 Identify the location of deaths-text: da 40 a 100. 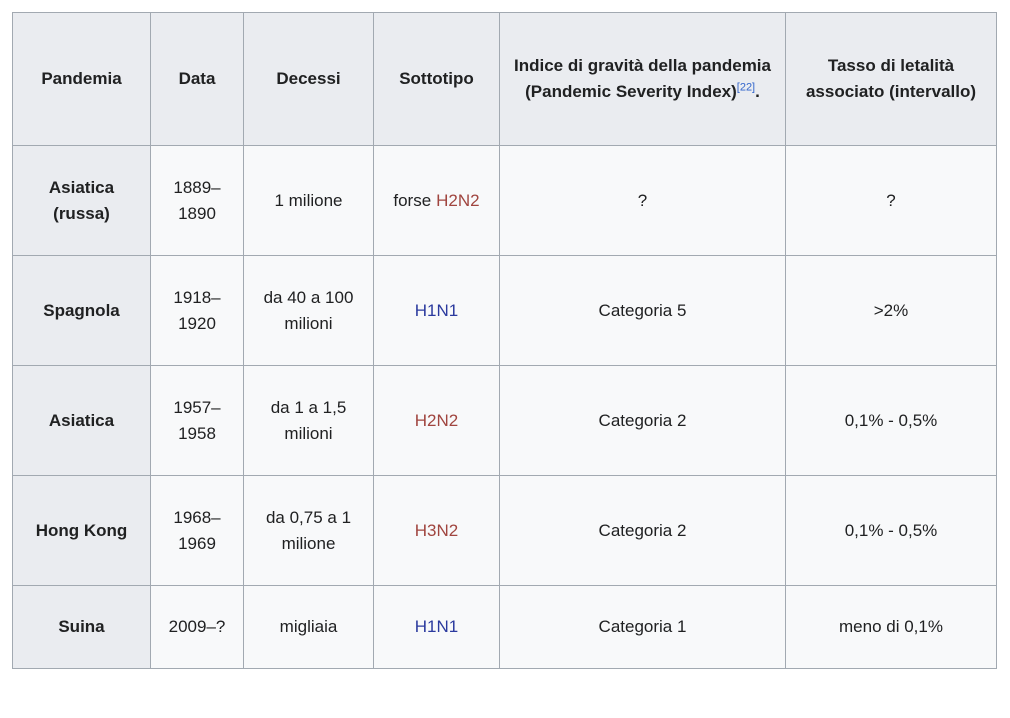
(308, 297).